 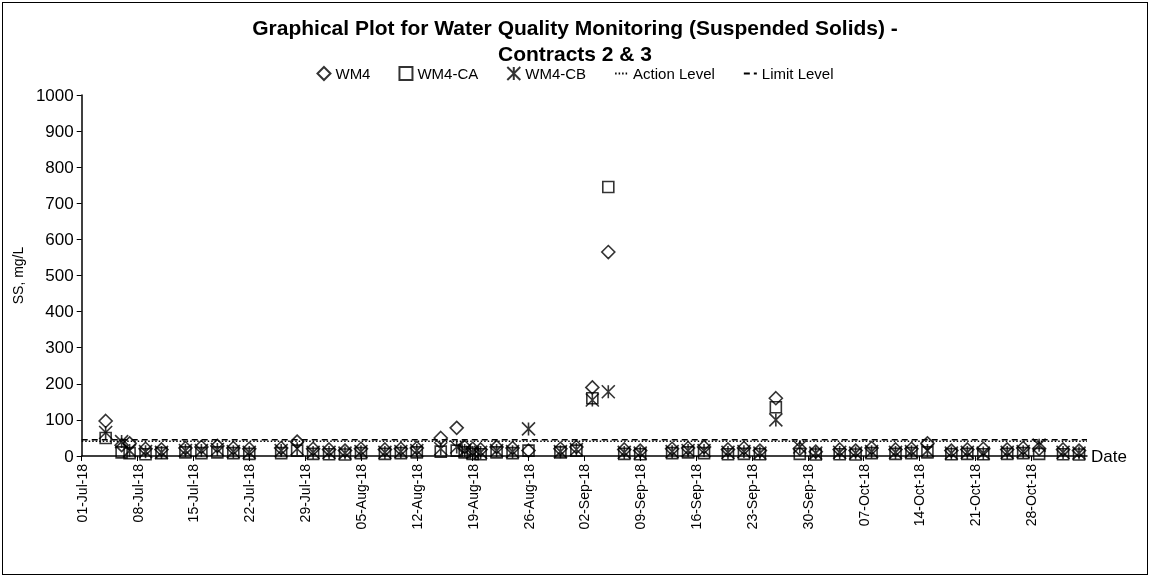 I want to click on x-tick-label: 14-Oct-18, so click(x=919, y=495).